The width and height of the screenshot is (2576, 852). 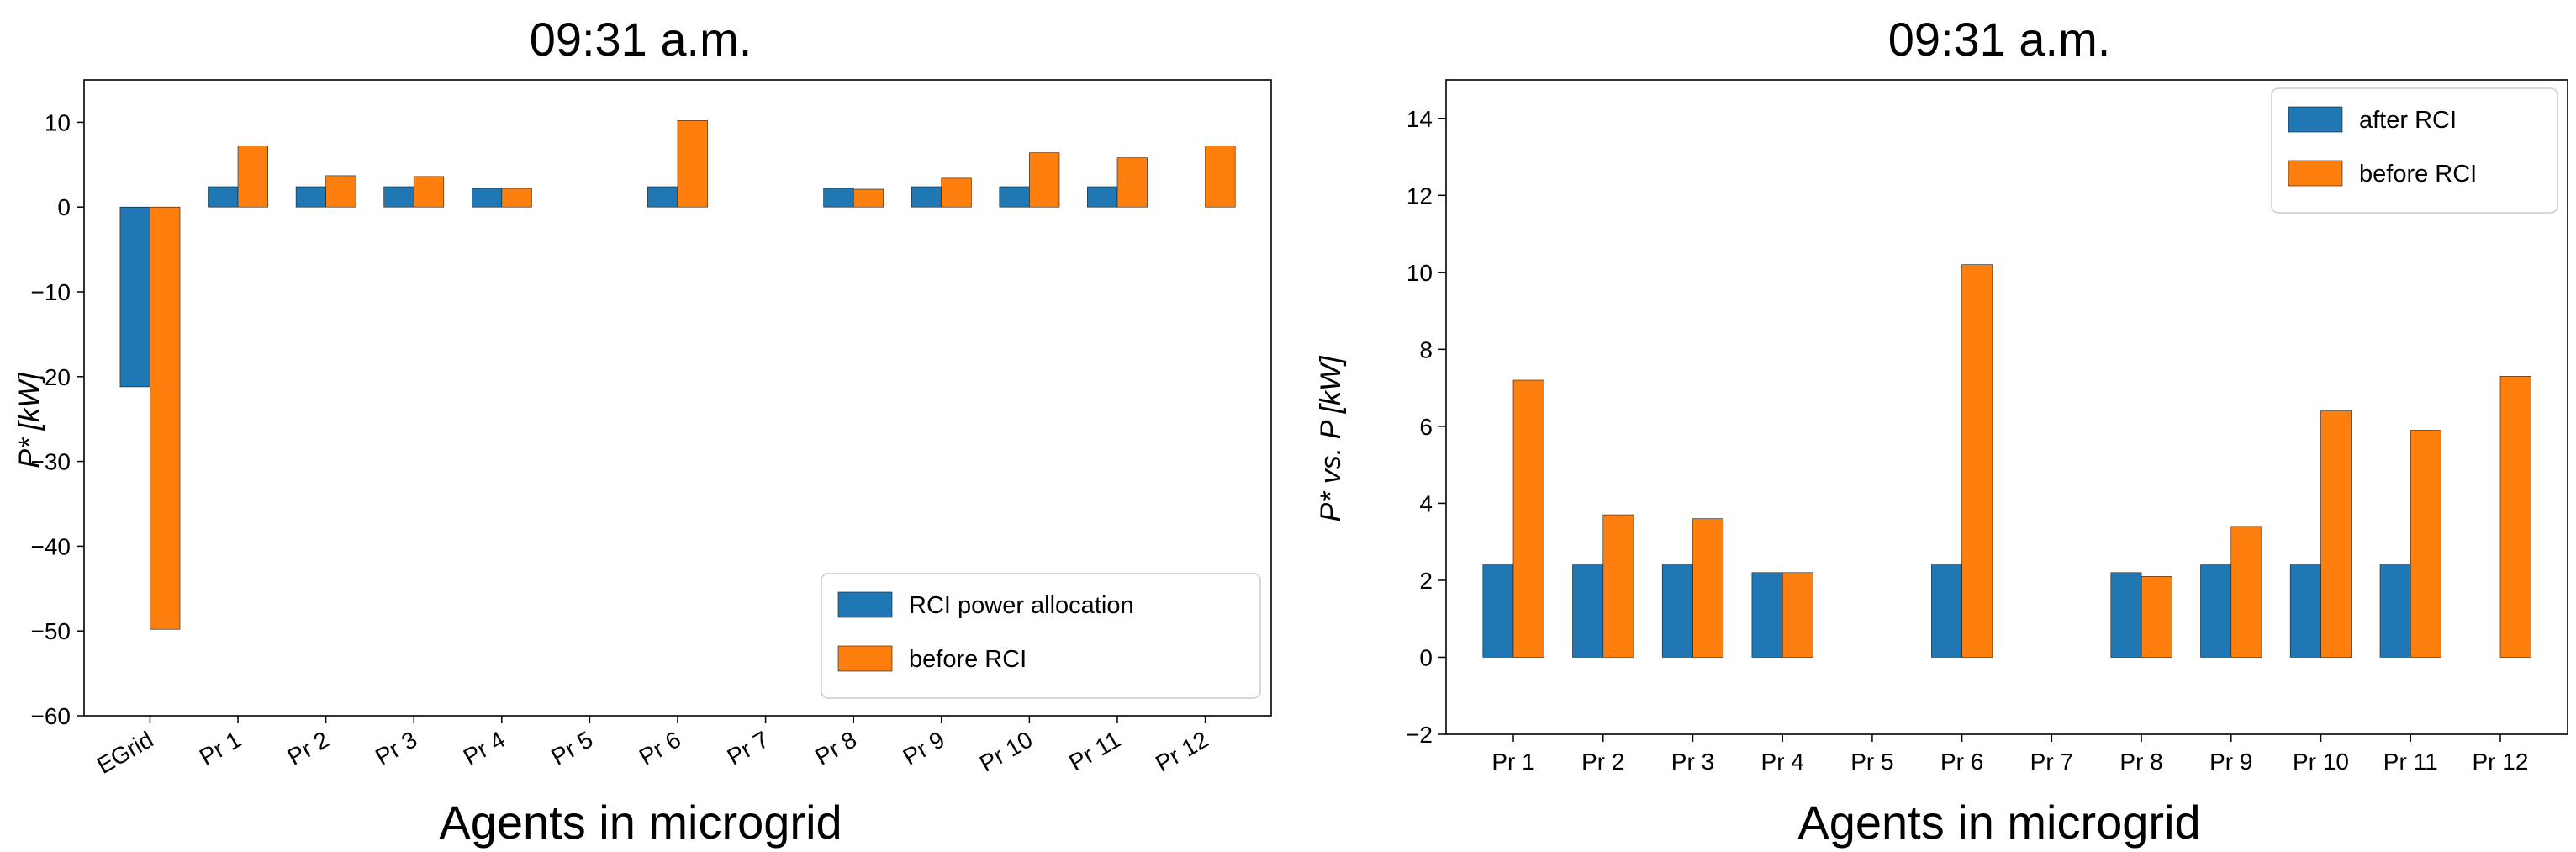 What do you see at coordinates (1426, 427) in the screenshot?
I see `y-tick-label: 6` at bounding box center [1426, 427].